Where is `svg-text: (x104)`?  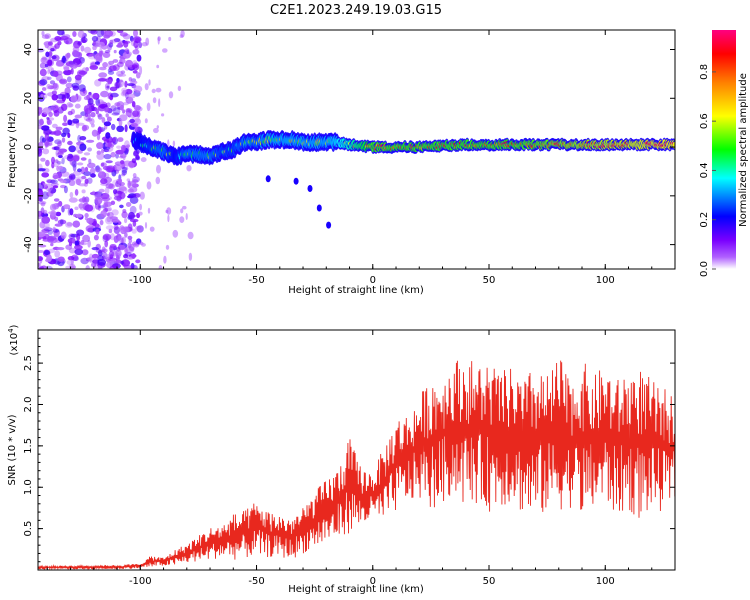
svg-text: (x104) is located at coordinates (13, 339).